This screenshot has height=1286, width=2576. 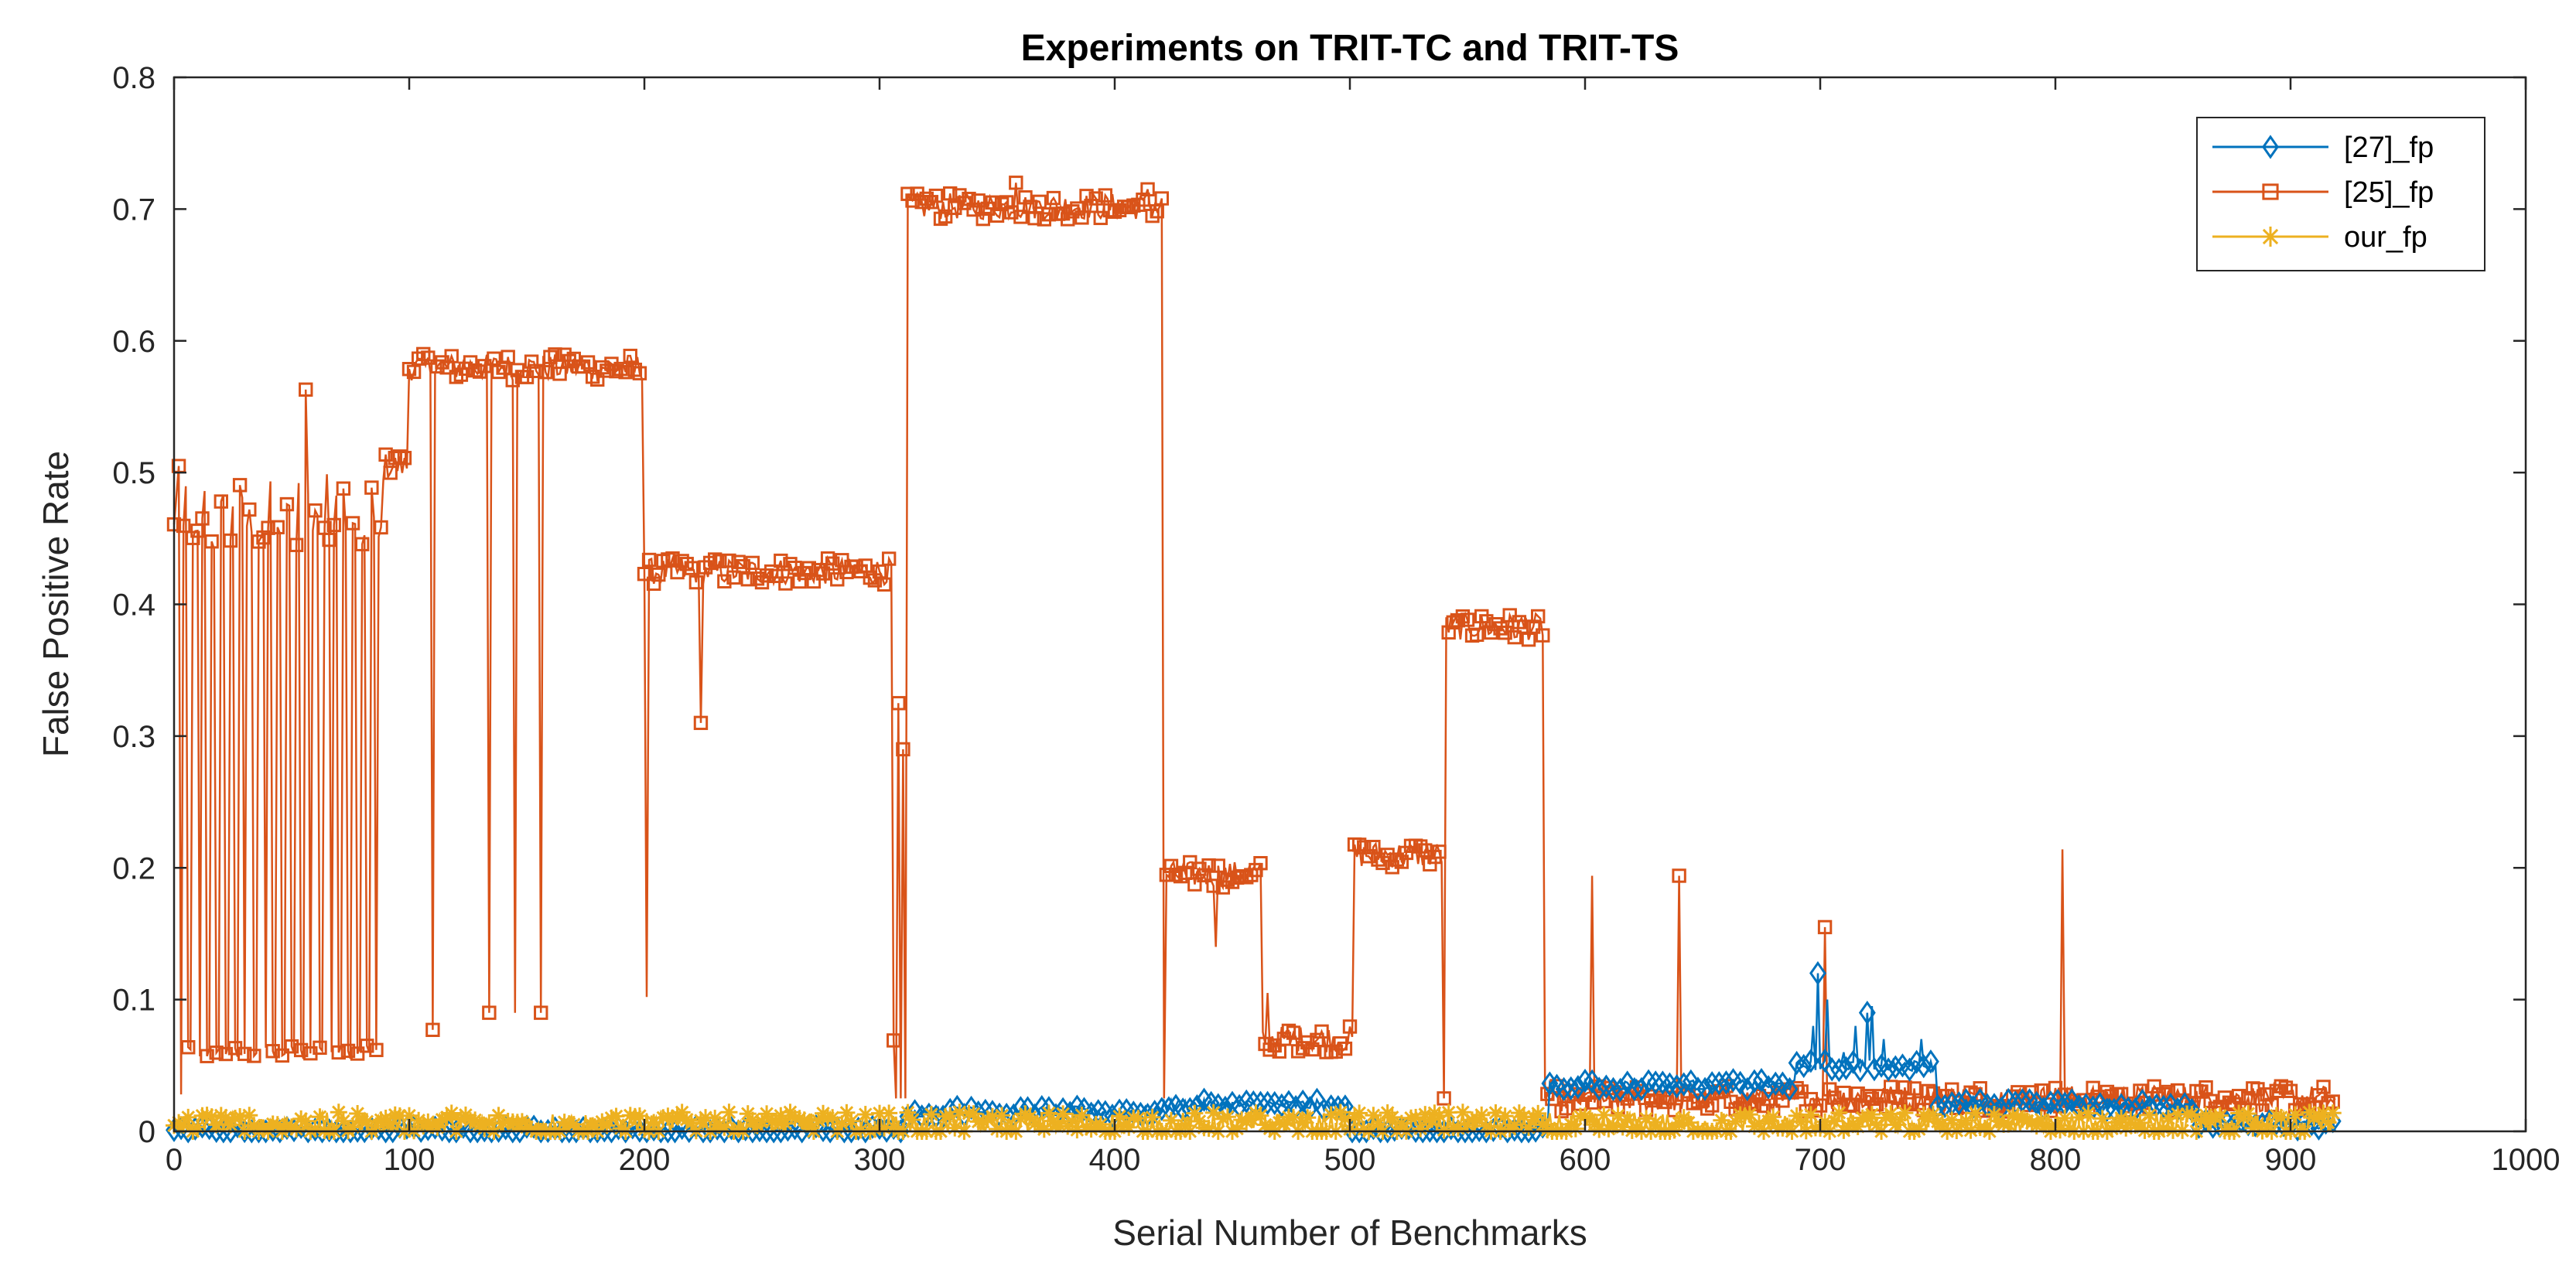 I want to click on x-tick-label: 100, so click(x=410, y=1160).